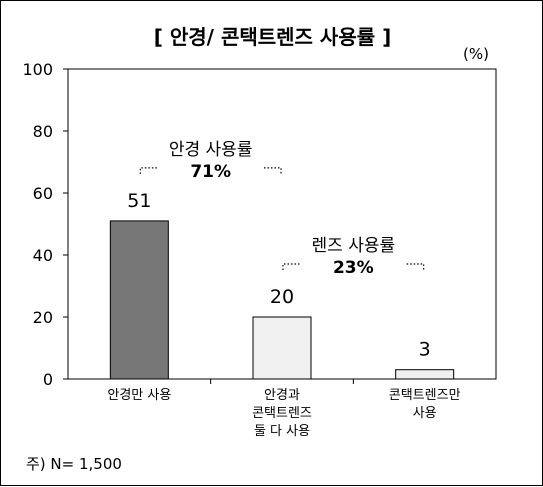  What do you see at coordinates (211, 150) in the screenshot?
I see `annotation-label: 안경 사용률` at bounding box center [211, 150].